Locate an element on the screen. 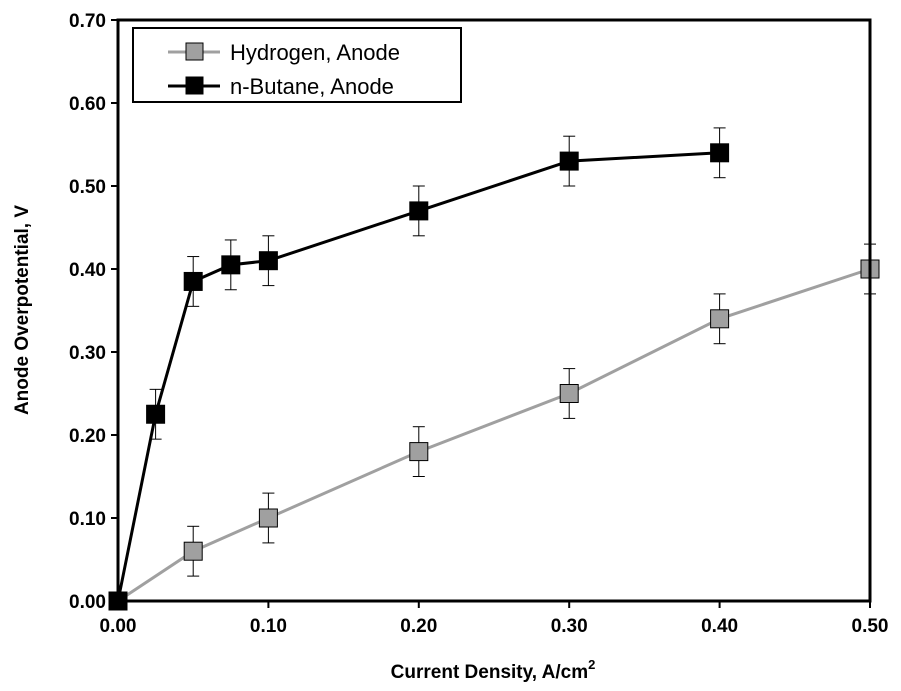 Image resolution: width=901 pixels, height=691 pixels. y-tick-label: 0.10 is located at coordinates (87, 519).